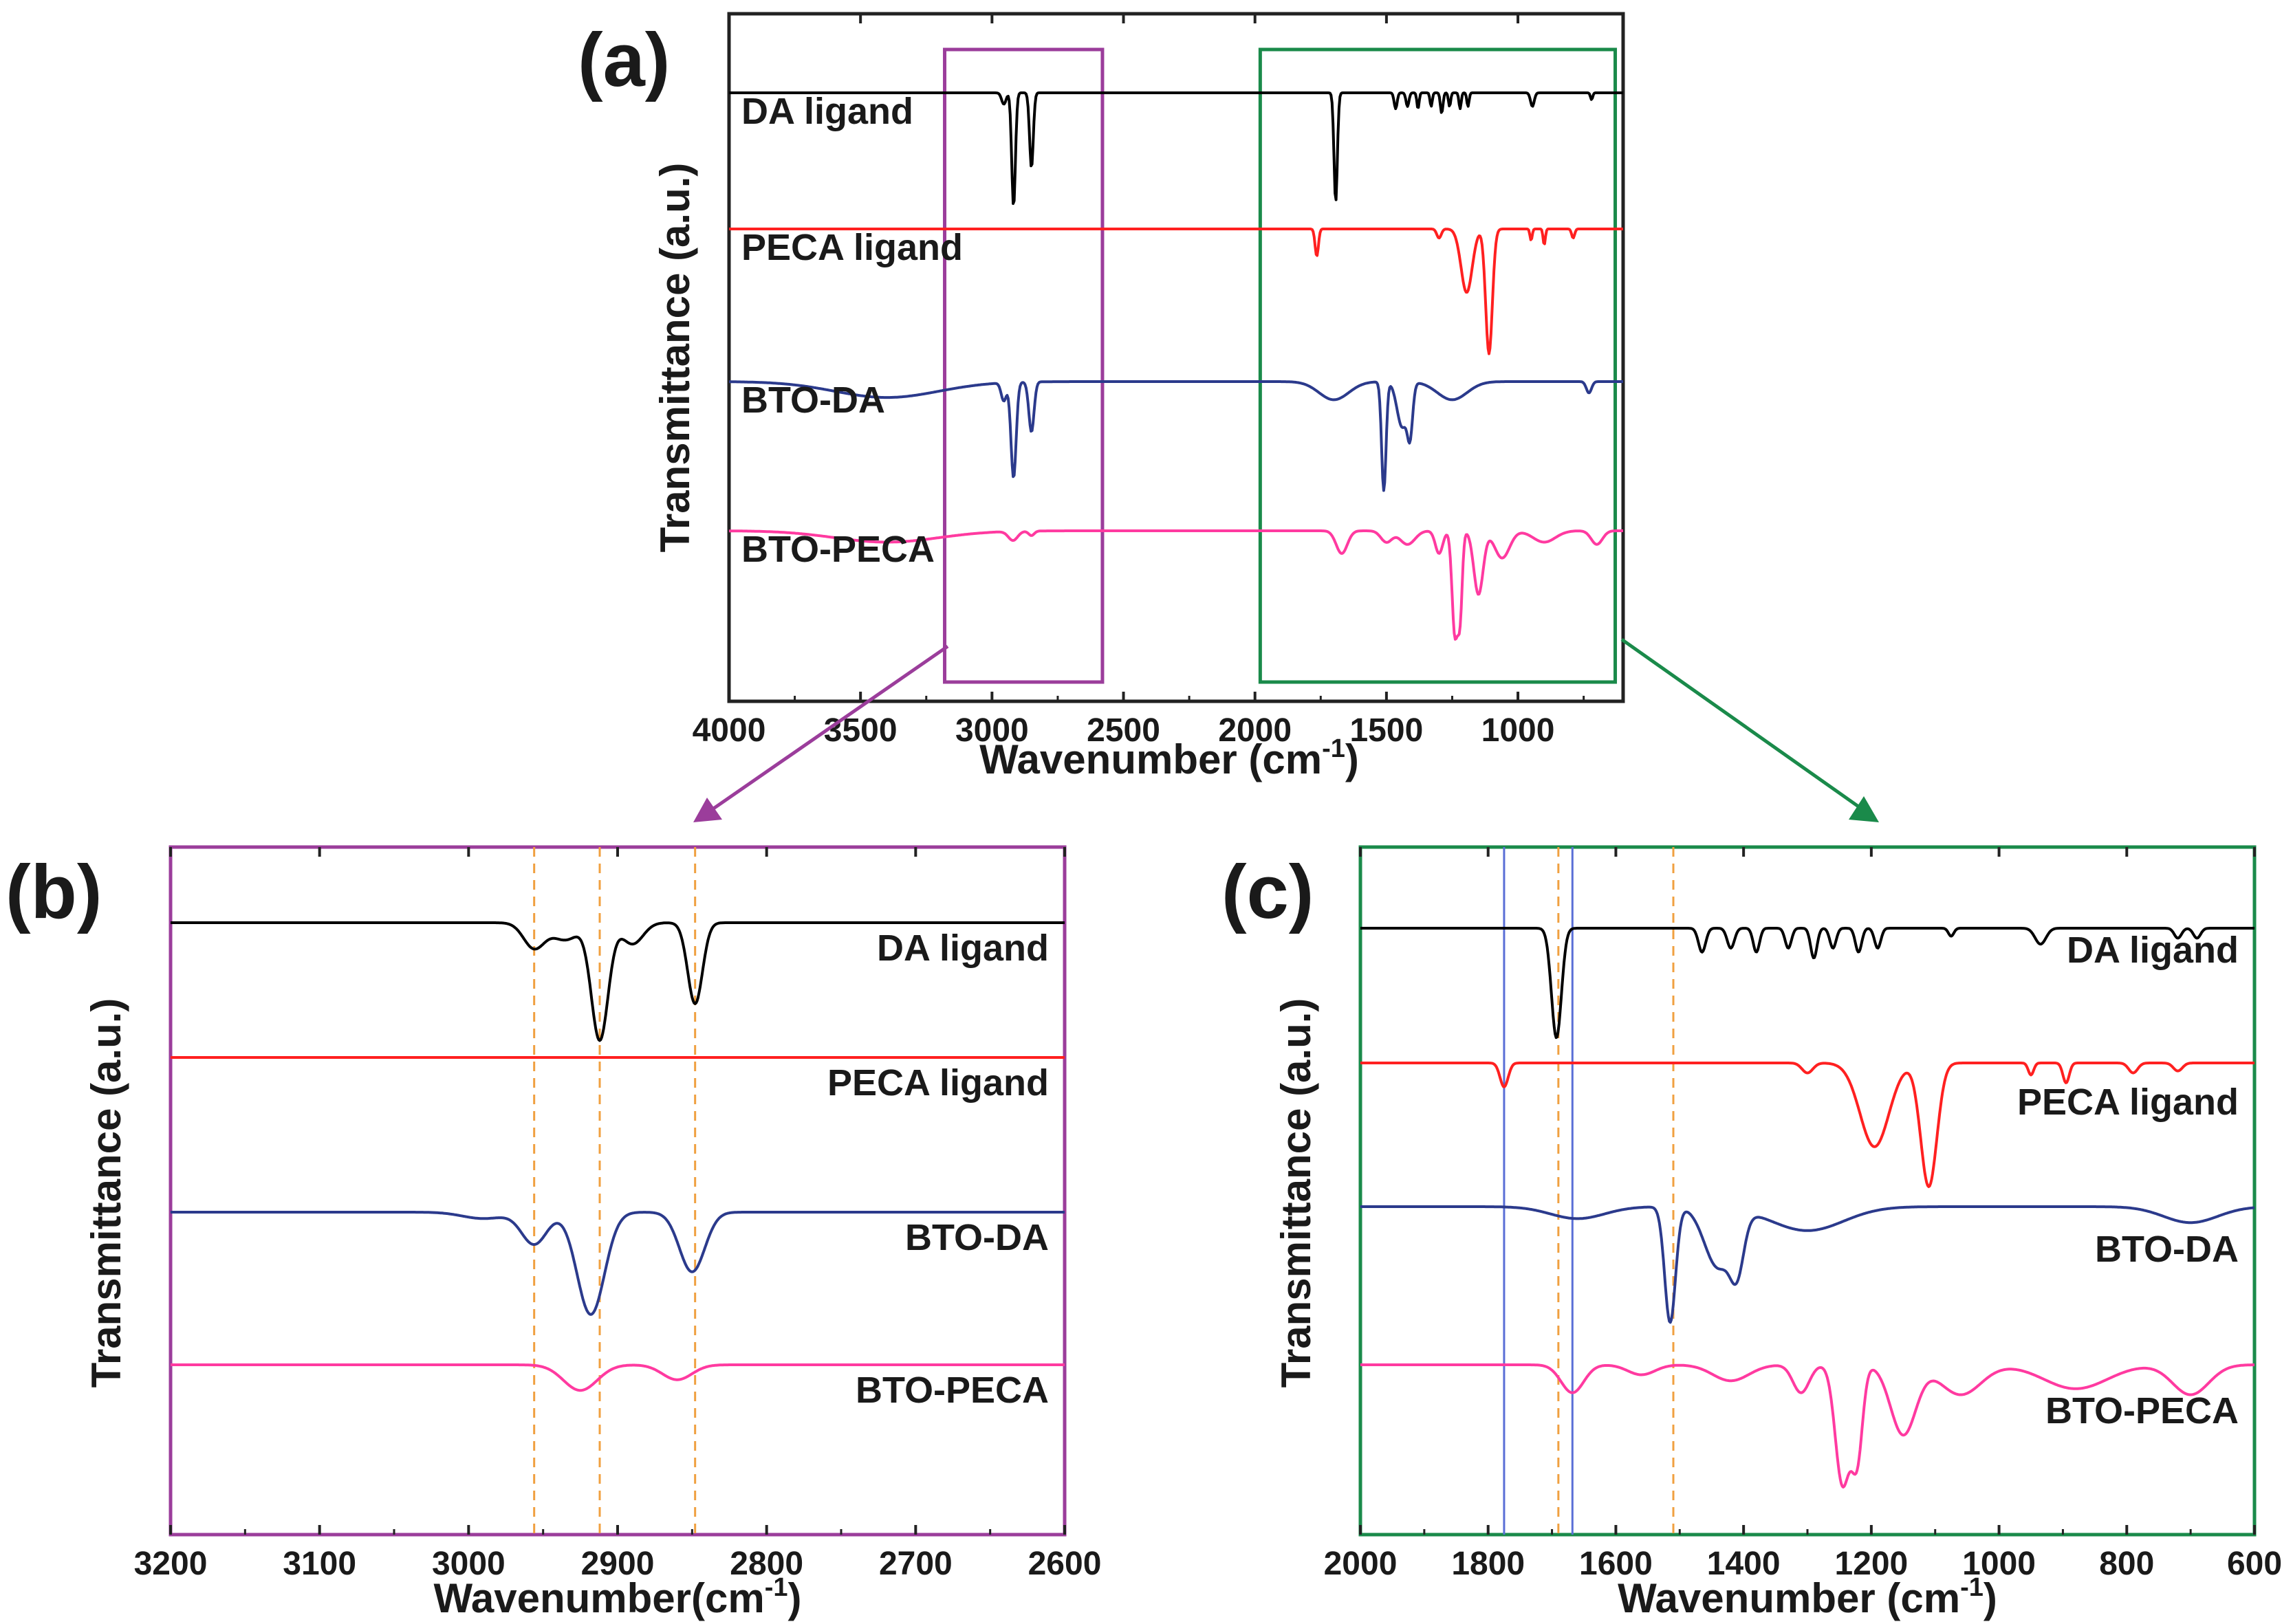 This screenshot has height=1624, width=2282. What do you see at coordinates (1808, 1597) in the screenshot?
I see `panel-c-xlabel: Wavenumber (cm-1)` at bounding box center [1808, 1597].